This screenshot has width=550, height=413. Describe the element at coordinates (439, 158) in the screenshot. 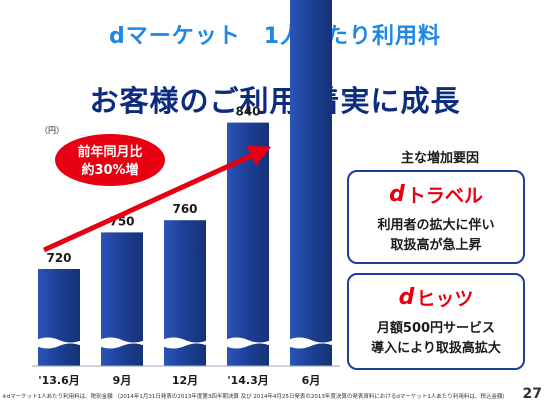

I see `factors-title: 主な増加要因` at that location.